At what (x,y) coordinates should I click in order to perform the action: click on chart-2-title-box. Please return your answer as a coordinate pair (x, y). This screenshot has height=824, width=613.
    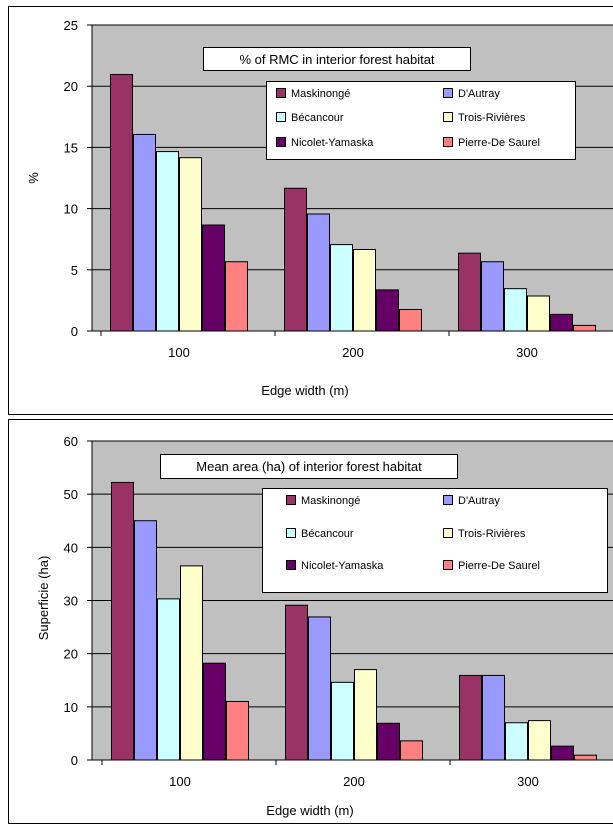
    Looking at the image, I should click on (309, 466).